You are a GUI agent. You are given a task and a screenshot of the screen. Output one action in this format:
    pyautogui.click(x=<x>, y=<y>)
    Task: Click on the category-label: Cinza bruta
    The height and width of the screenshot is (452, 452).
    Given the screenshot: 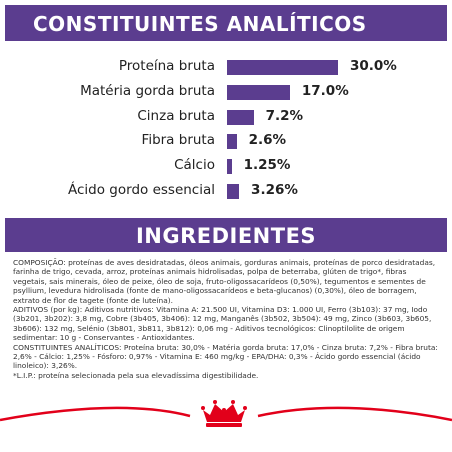 What is the action you would take?
    pyautogui.click(x=176, y=115)
    